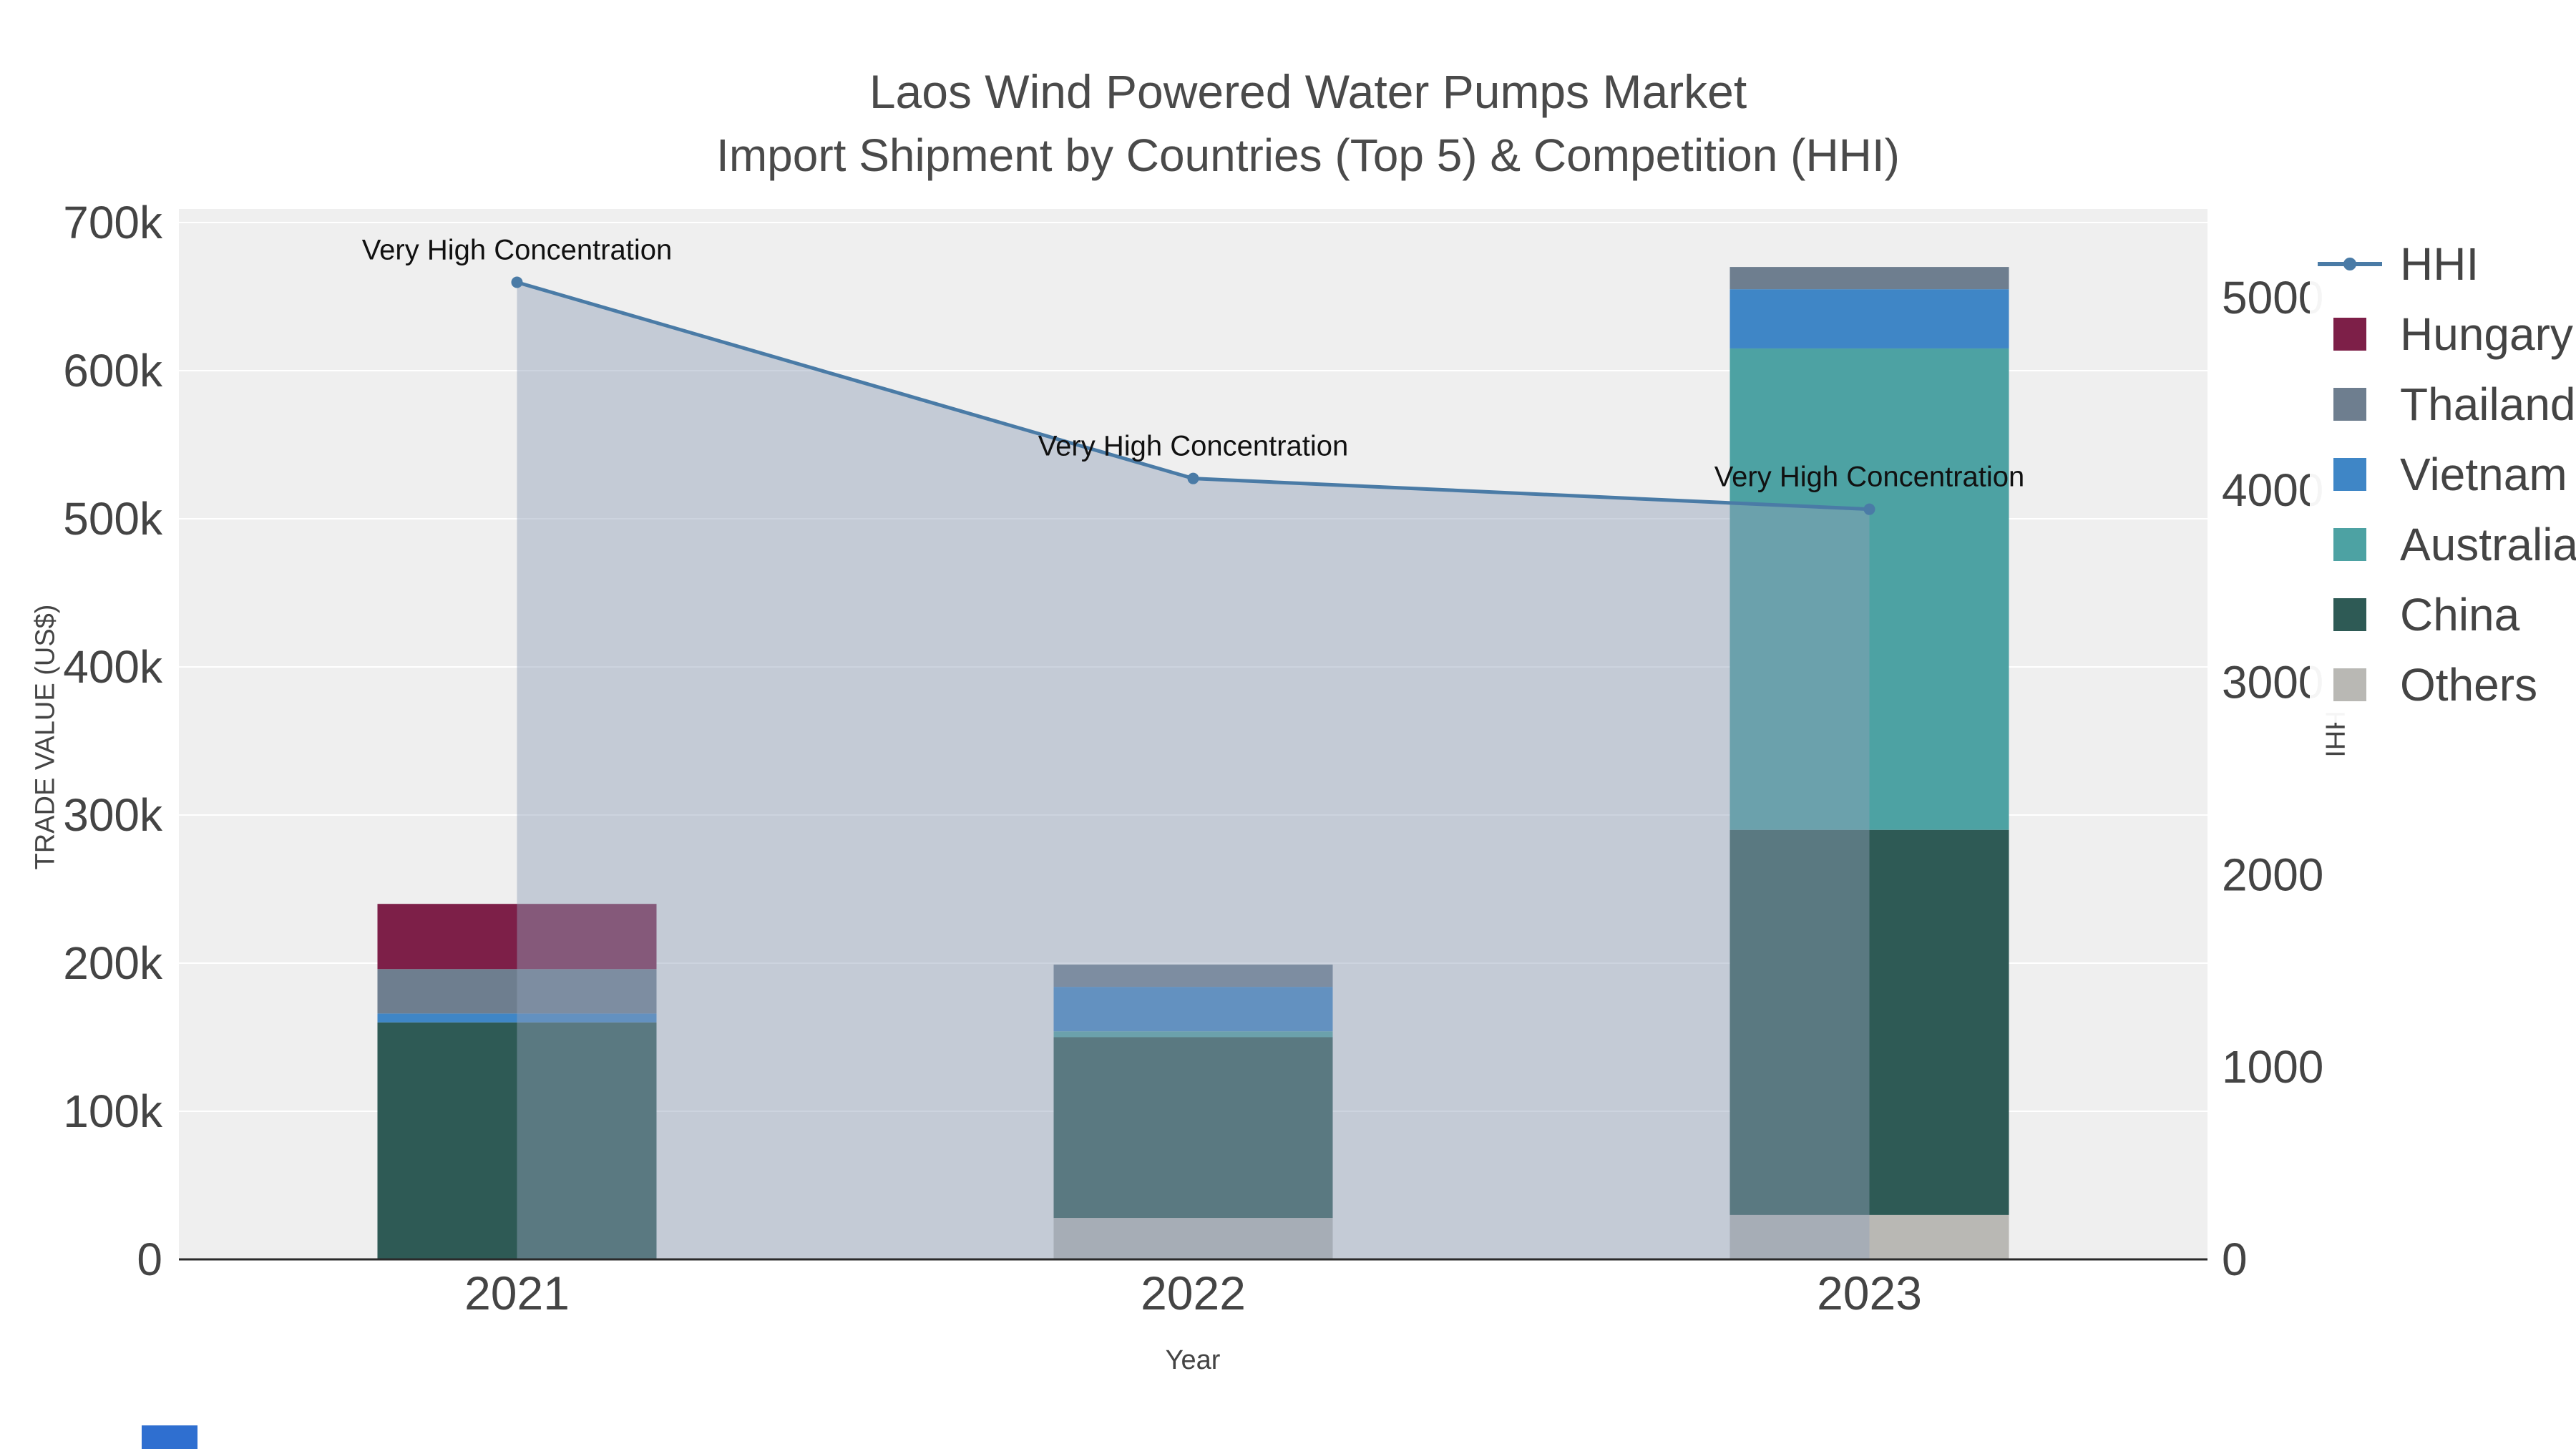  What do you see at coordinates (2488, 404) in the screenshot?
I see `legend-label: Thailand` at bounding box center [2488, 404].